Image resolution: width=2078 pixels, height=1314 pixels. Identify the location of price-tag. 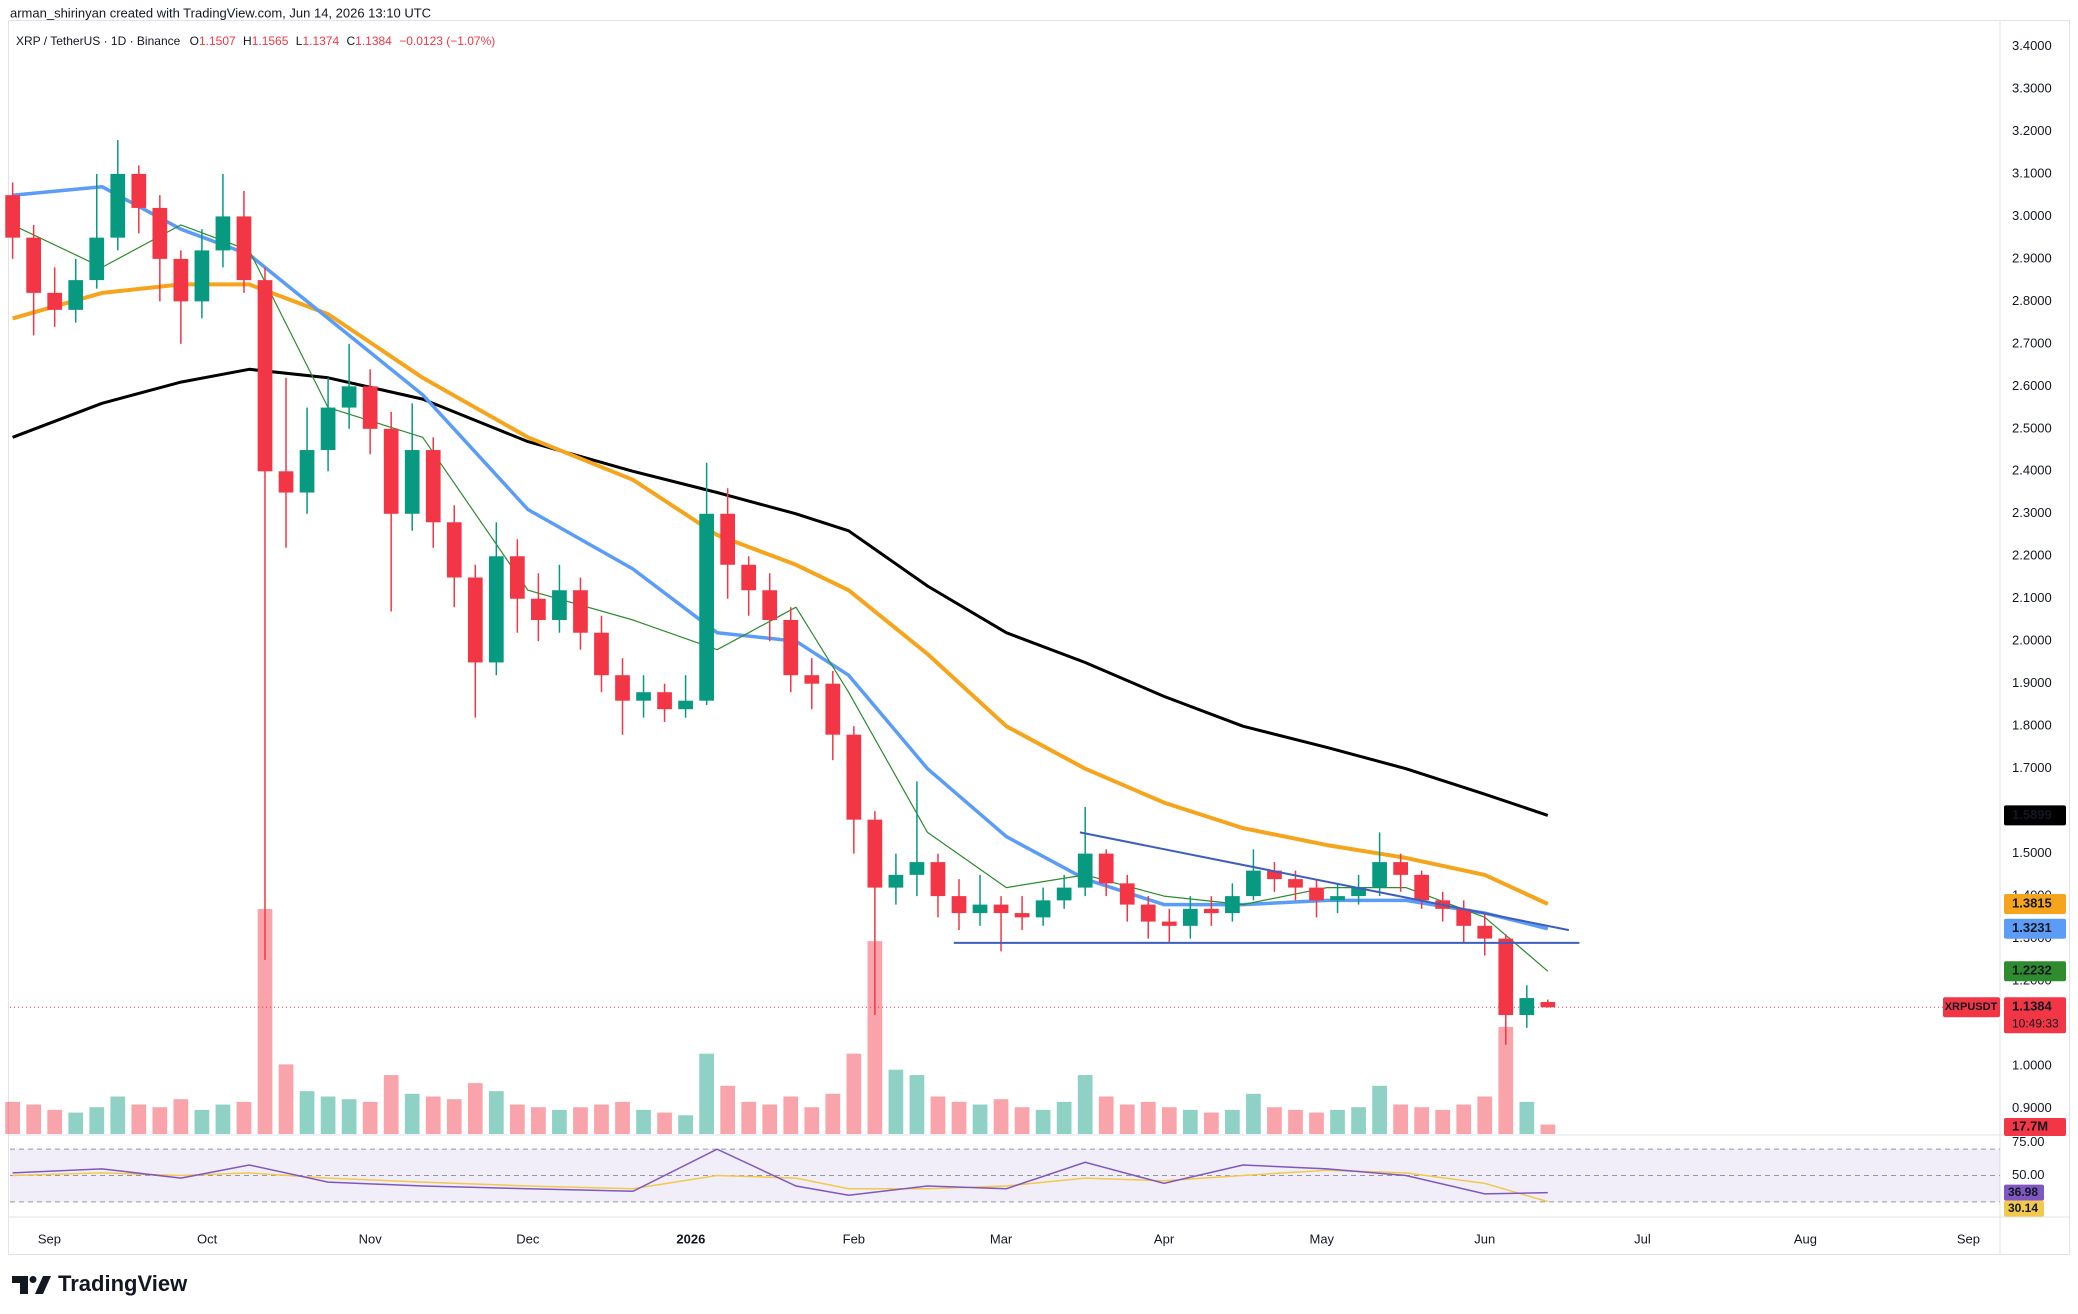
(2035, 815).